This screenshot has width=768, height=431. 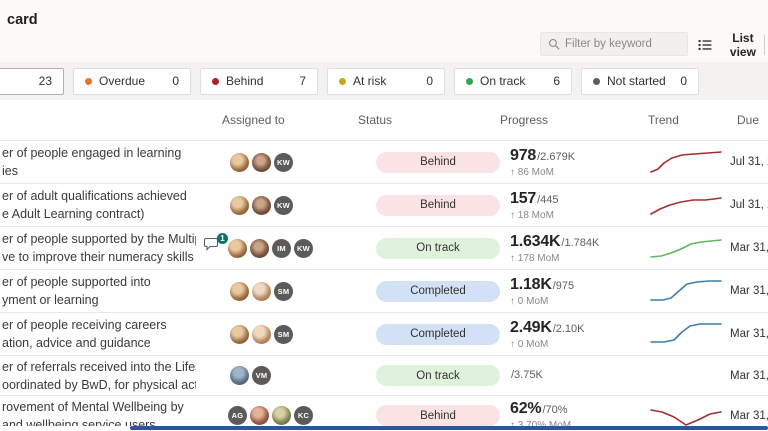 I want to click on top-bar: card List view, so click(x=384, y=31).